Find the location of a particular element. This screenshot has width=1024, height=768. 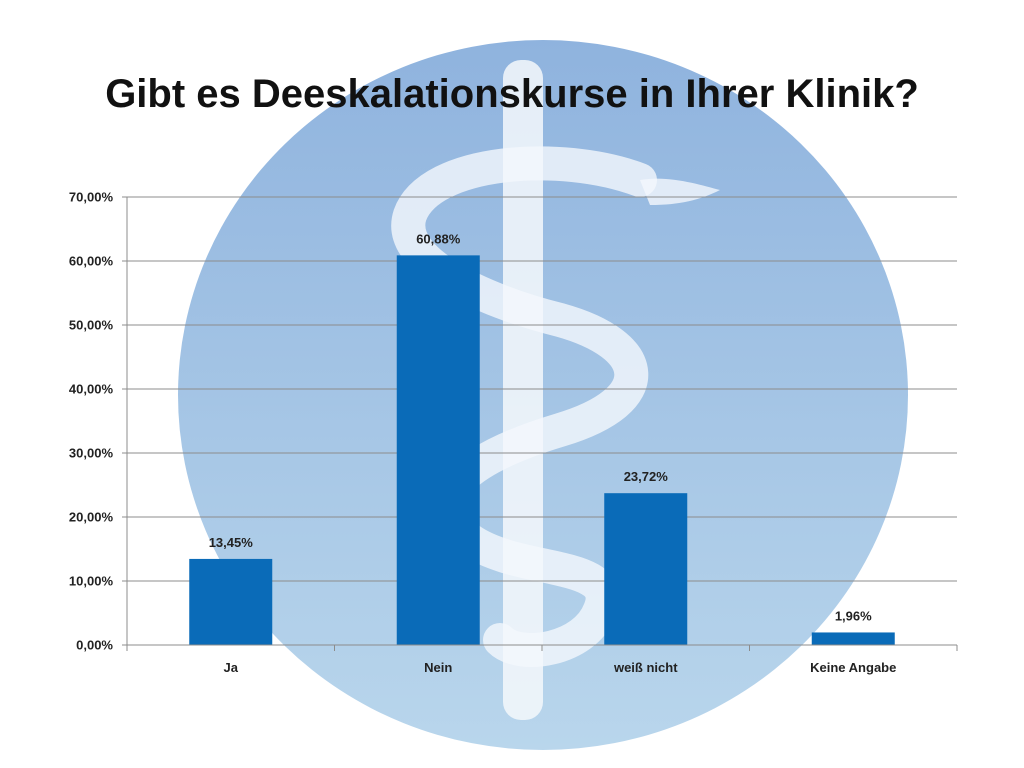

x-axis-labels: Ja Nein weiß nicht Keine Angabe is located at coordinates (560, 667).